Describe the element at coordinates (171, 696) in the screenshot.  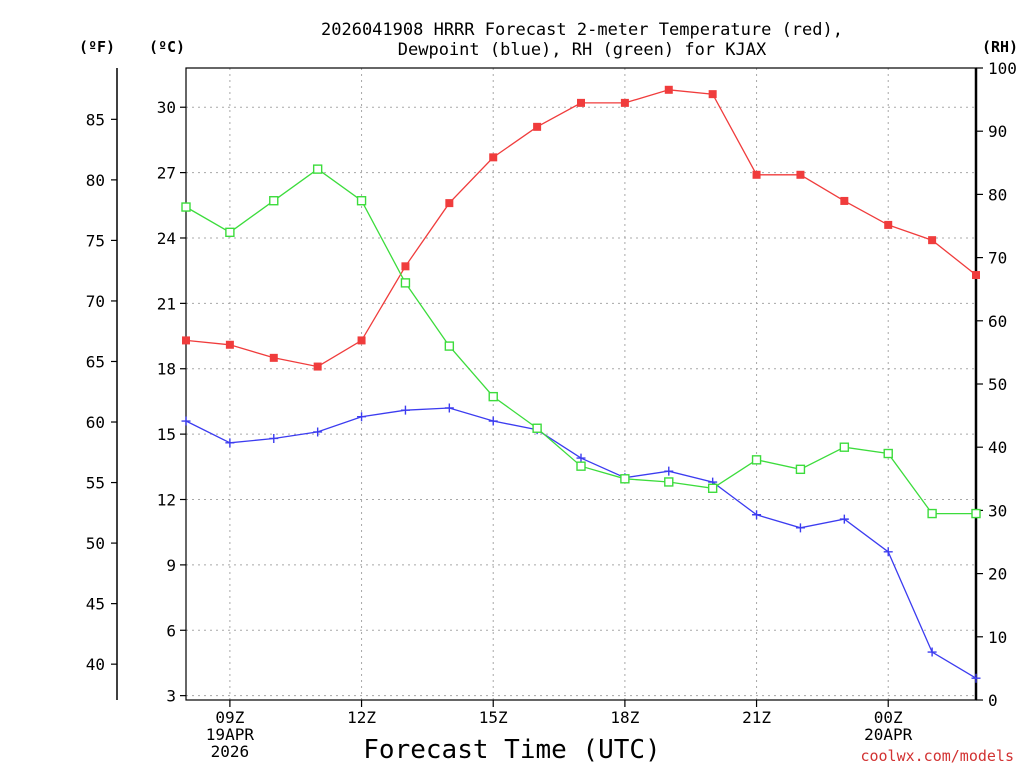
I see `celsius-tick-label: 3` at that location.